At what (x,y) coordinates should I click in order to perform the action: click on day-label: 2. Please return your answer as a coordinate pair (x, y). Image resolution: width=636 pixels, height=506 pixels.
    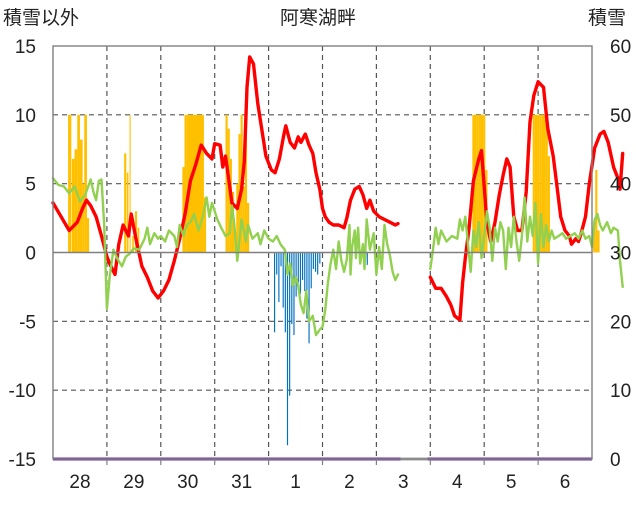
    Looking at the image, I should click on (349, 482).